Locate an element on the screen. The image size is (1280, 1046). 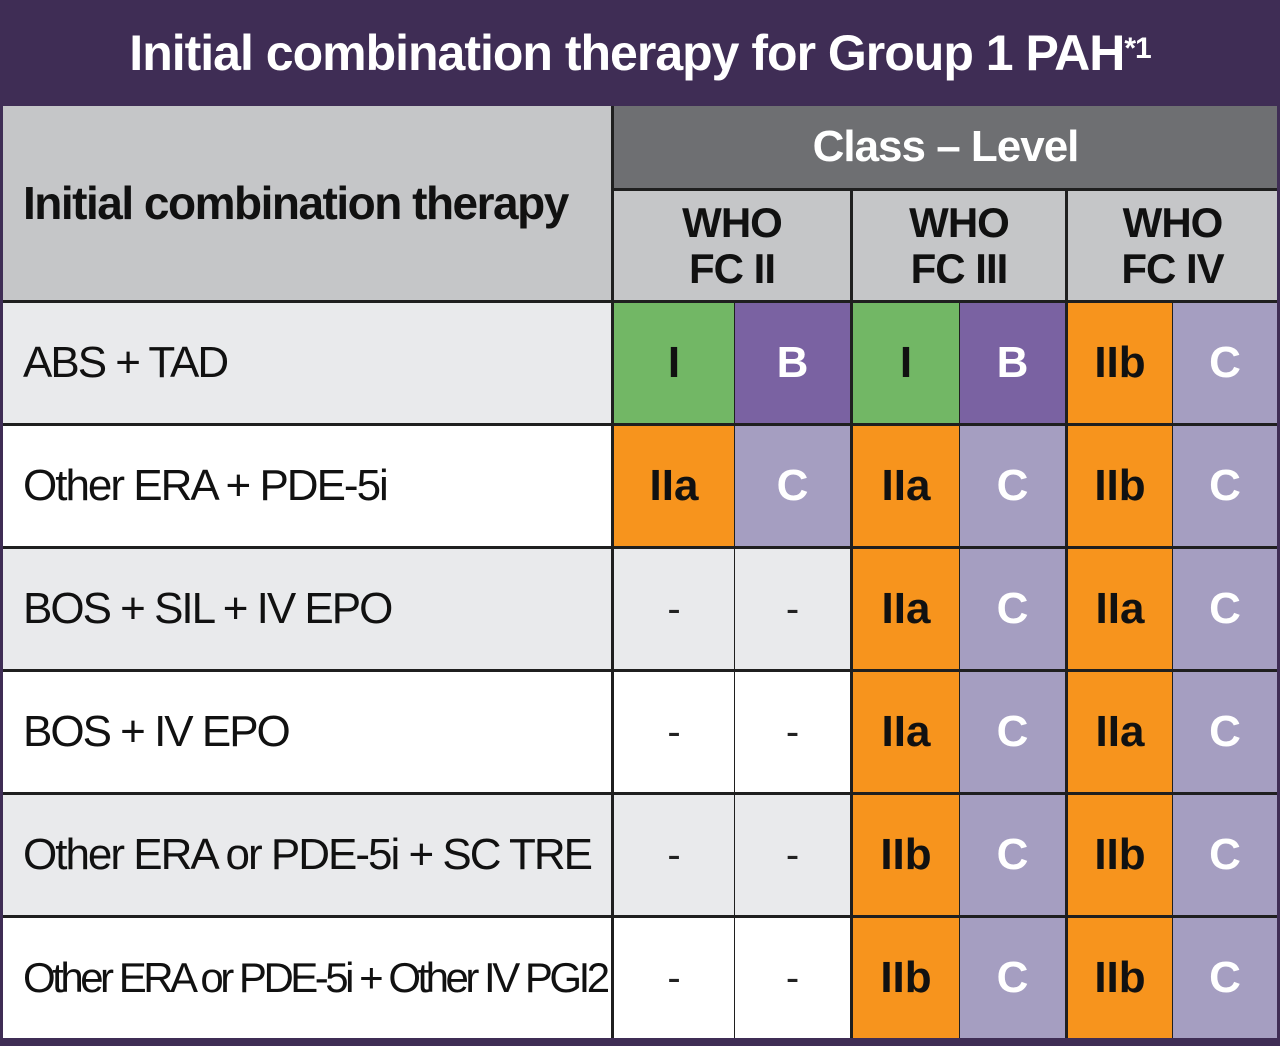
fc-iv-header: WHO FC IV is located at coordinates (1172, 245).